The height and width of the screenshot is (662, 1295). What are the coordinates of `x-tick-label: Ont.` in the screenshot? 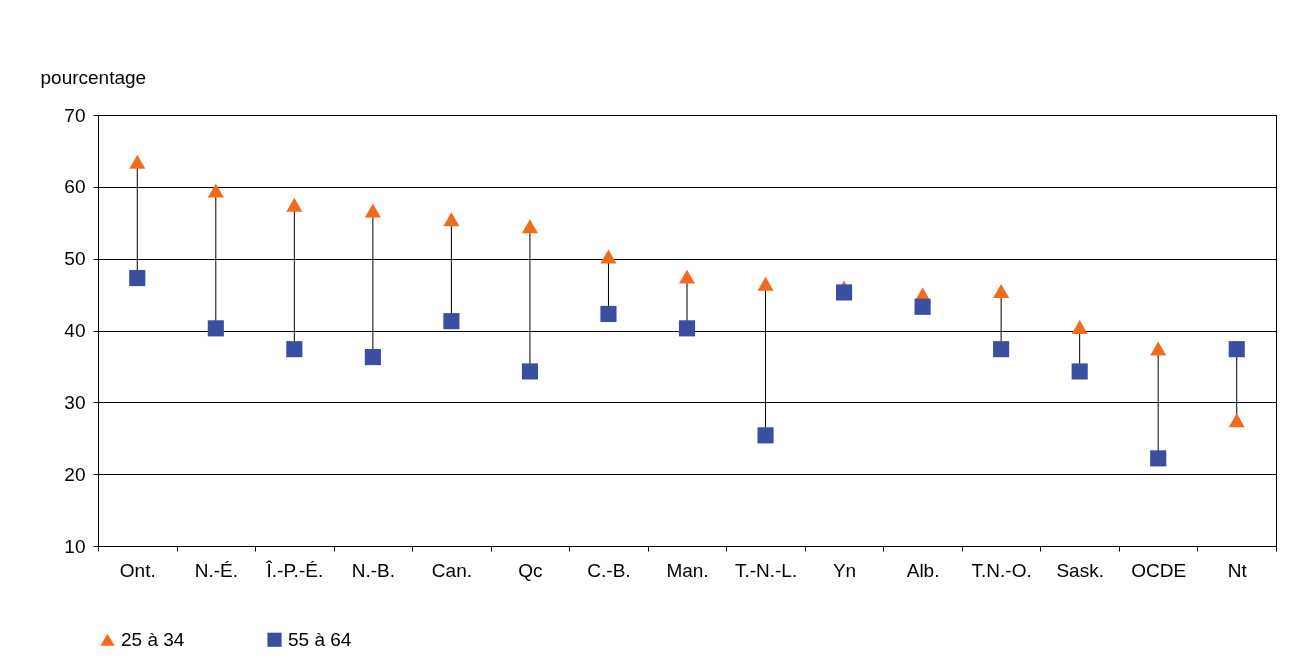 It's located at (137, 570).